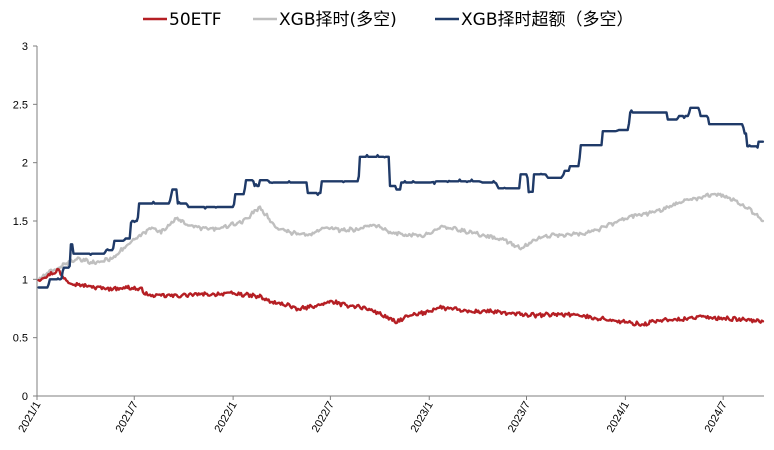 The image size is (774, 450). Describe the element at coordinates (547, 20) in the screenshot. I see `legend-label-2: XGB择时超额（多空）` at that location.